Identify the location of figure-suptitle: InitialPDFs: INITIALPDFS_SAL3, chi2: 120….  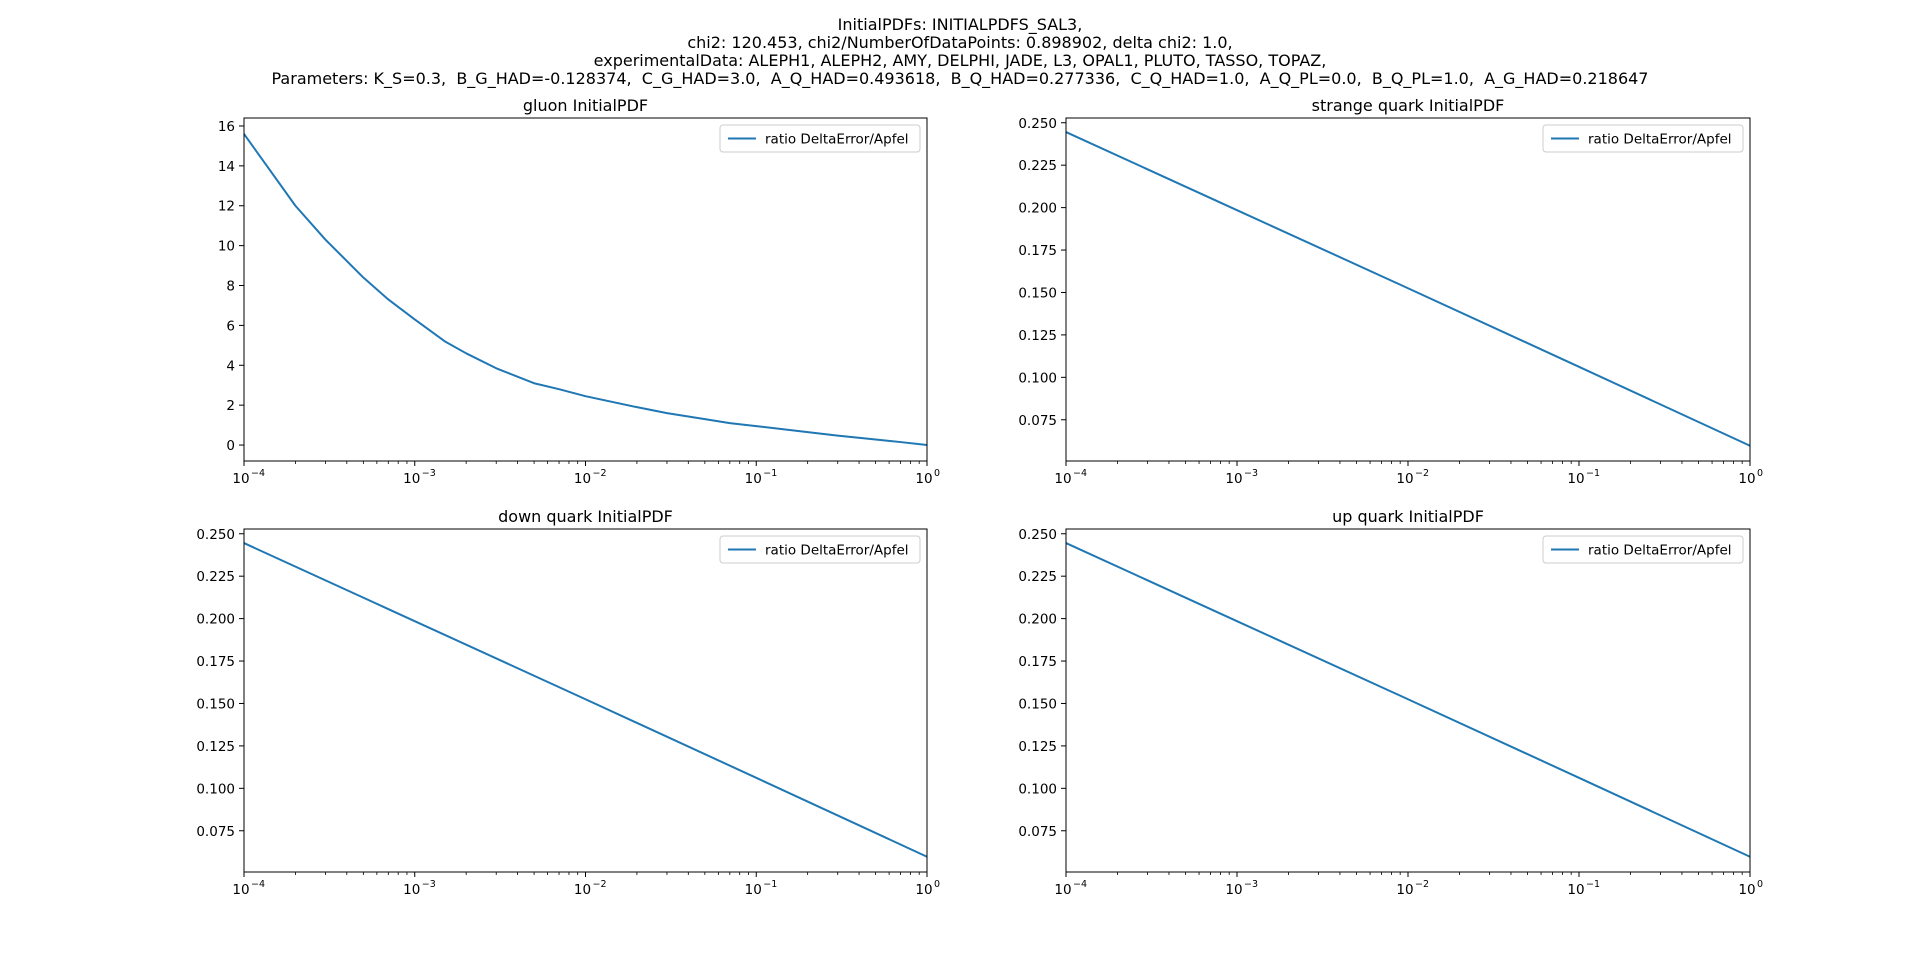
(960, 52).